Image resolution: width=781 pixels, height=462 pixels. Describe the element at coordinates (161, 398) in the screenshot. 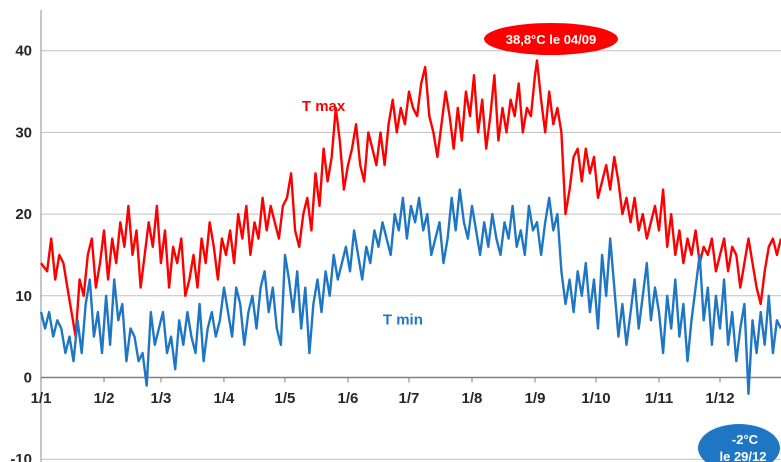

I see `x-tick-label: 1/3` at that location.